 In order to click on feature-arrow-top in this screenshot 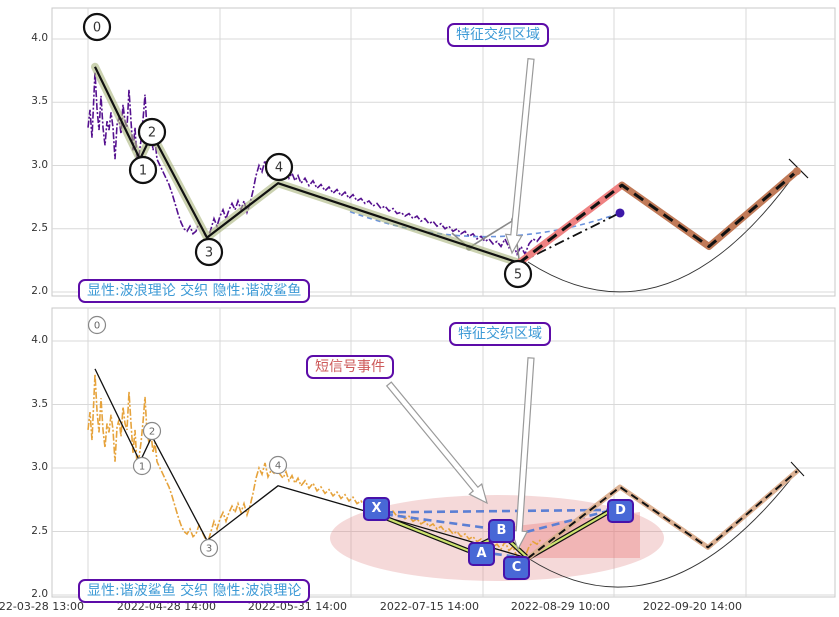, I will do `click(519, 156)`.